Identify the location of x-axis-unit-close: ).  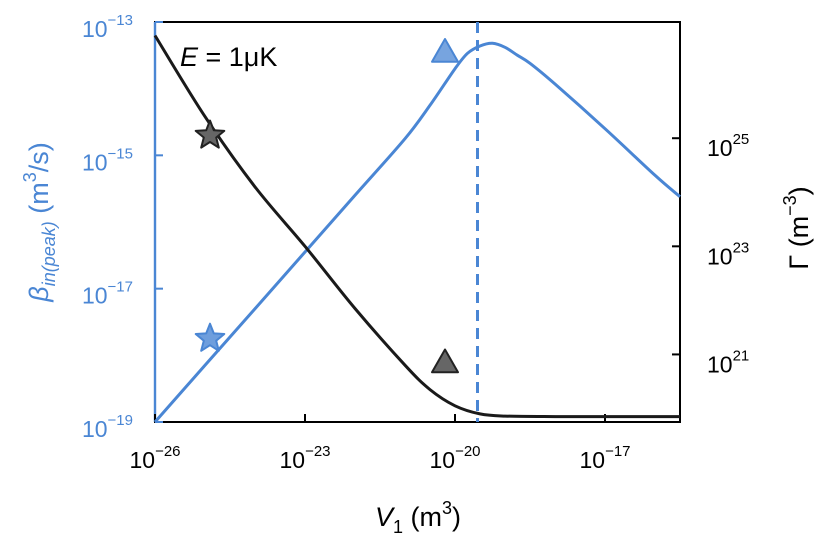
(456, 517).